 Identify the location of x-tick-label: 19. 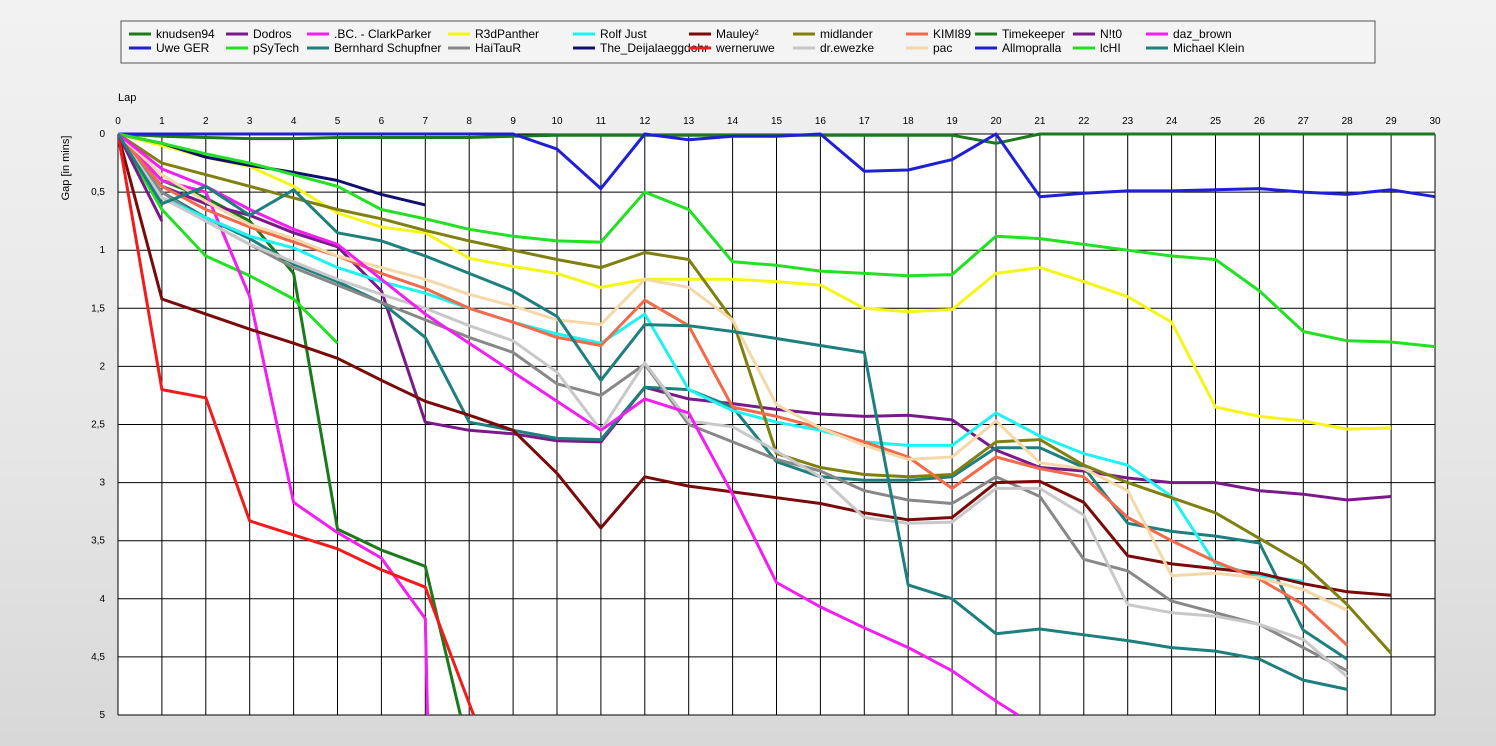
(953, 121).